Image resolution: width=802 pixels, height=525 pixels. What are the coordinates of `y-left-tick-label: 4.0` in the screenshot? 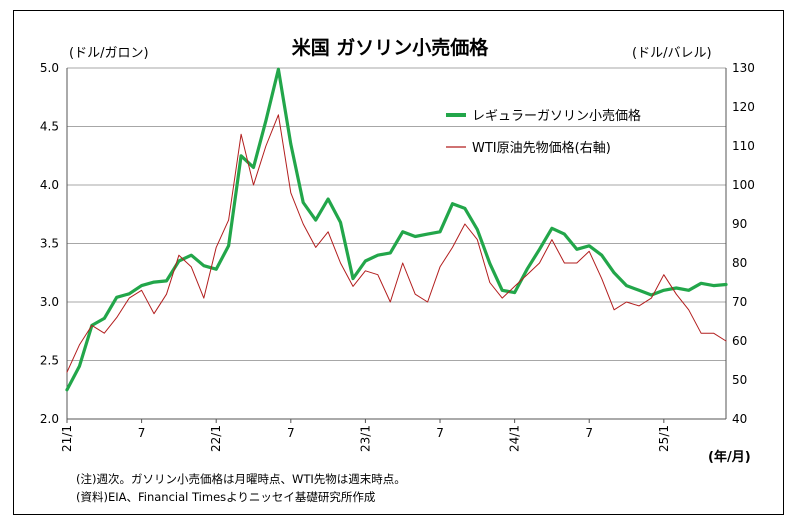 It's located at (49, 185).